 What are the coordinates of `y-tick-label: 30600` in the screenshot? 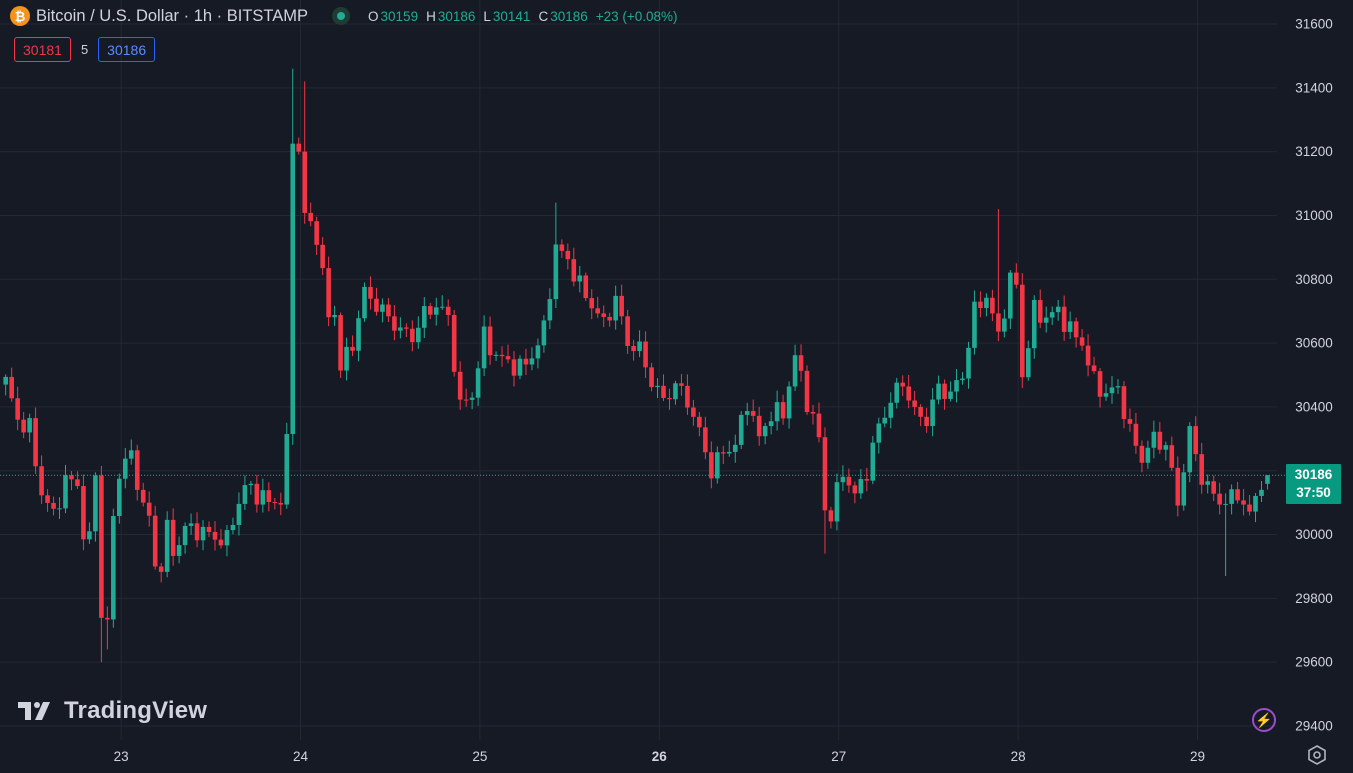 It's located at (1314, 343).